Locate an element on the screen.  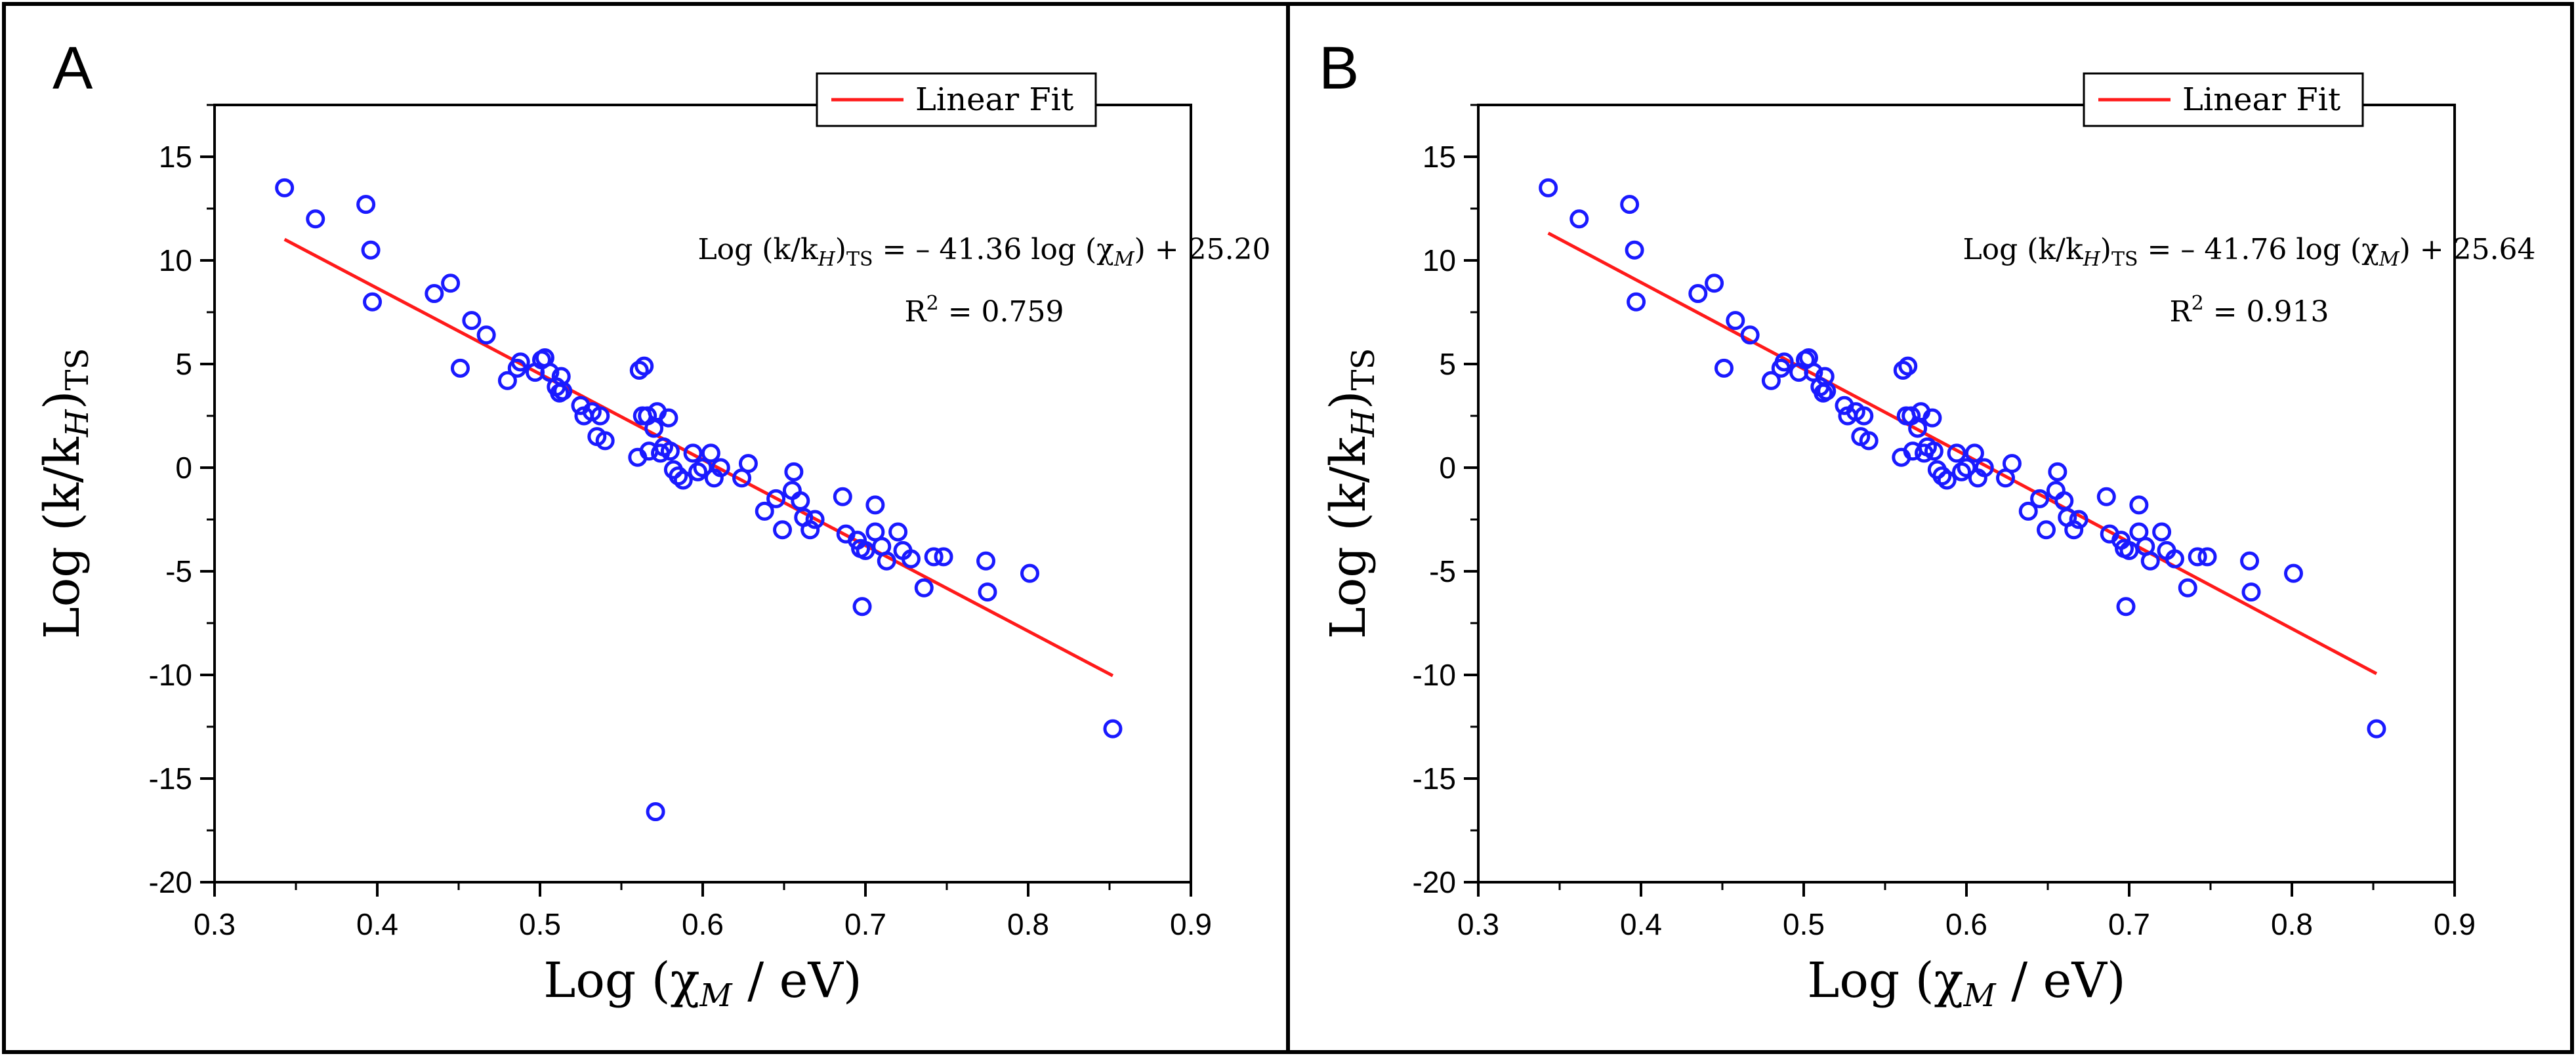
y-tick-label: 10 is located at coordinates (176, 260).